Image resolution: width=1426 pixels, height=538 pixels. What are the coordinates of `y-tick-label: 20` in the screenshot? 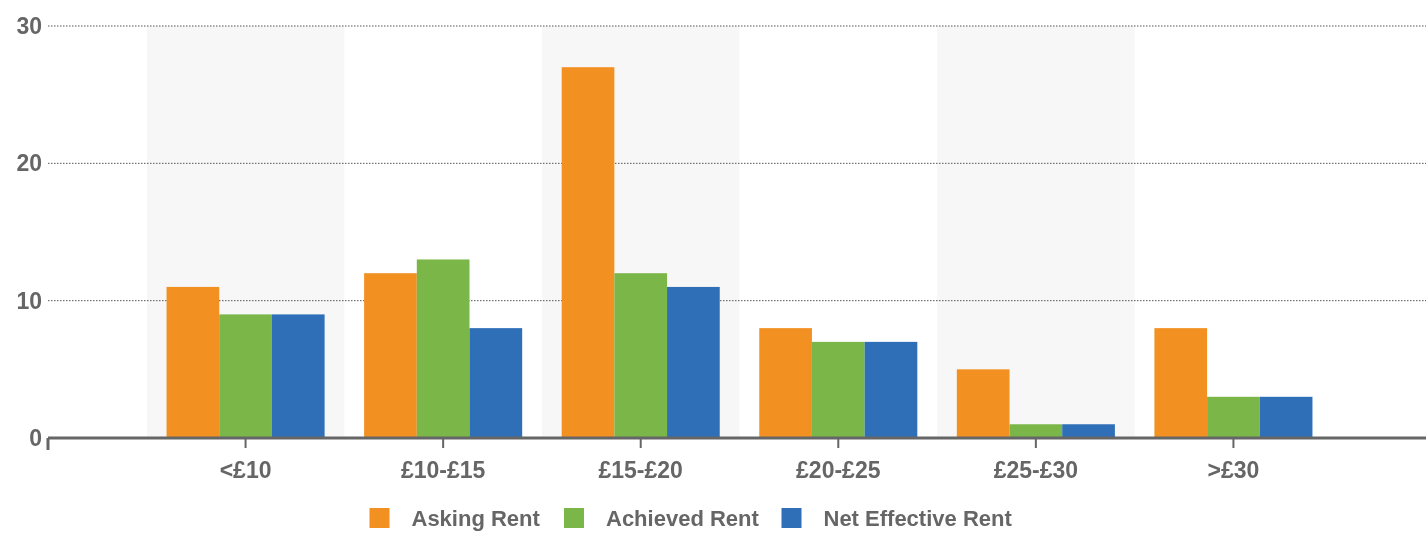 It's located at (29, 163).